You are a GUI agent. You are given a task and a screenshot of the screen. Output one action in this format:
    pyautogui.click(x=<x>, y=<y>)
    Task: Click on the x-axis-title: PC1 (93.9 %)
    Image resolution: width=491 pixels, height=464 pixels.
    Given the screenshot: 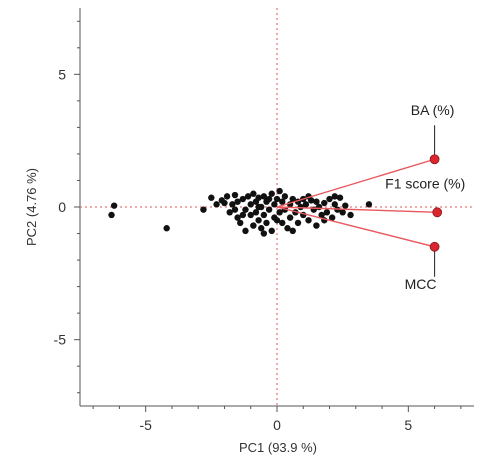 What is the action you would take?
    pyautogui.click(x=278, y=447)
    